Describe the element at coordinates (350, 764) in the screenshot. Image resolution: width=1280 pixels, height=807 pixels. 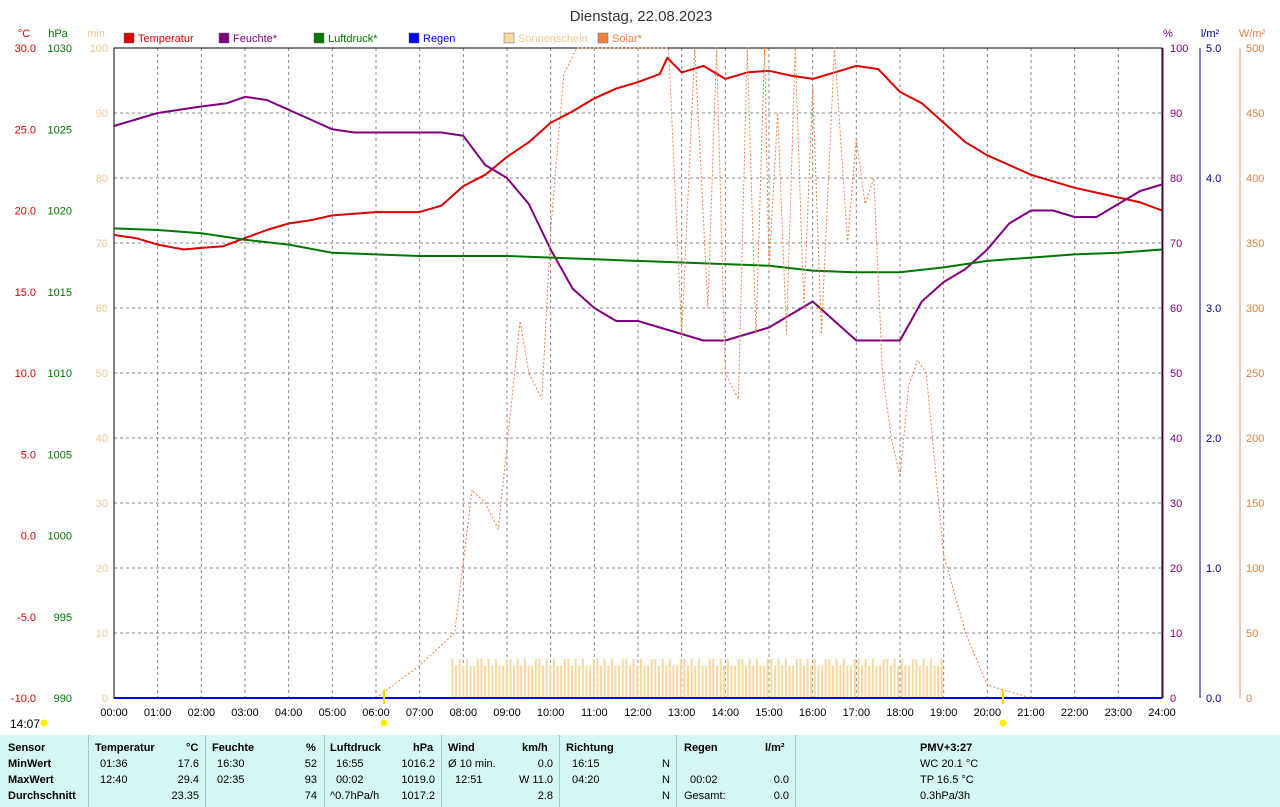
I see `pressure-min-time: 16:55` at that location.